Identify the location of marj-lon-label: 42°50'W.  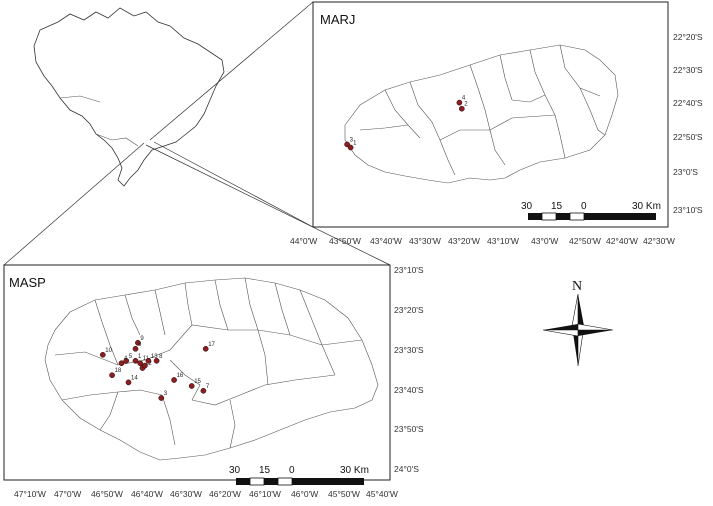
(585, 241).